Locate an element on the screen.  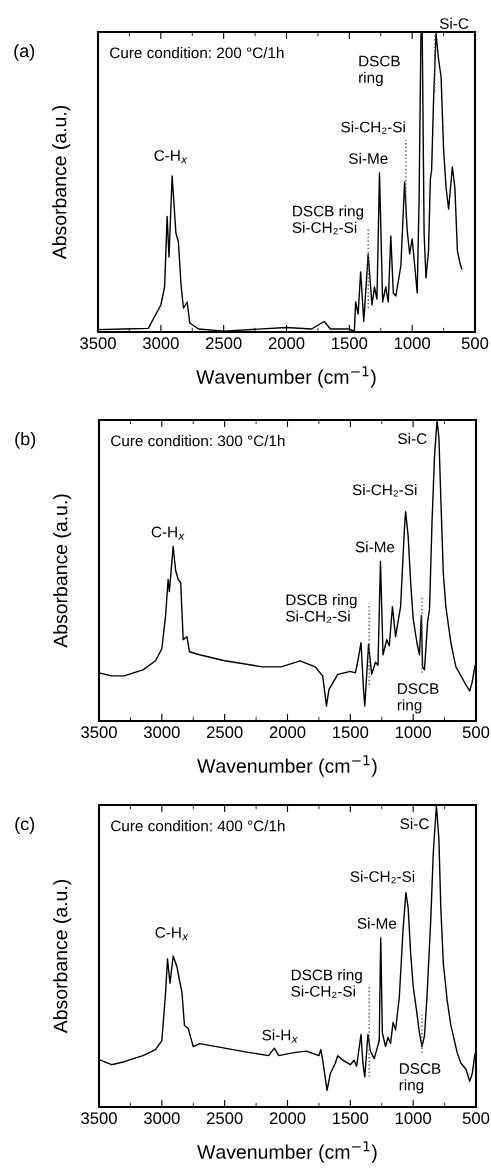
annotation: Cure condition: 200 °C/1h is located at coordinates (197, 53).